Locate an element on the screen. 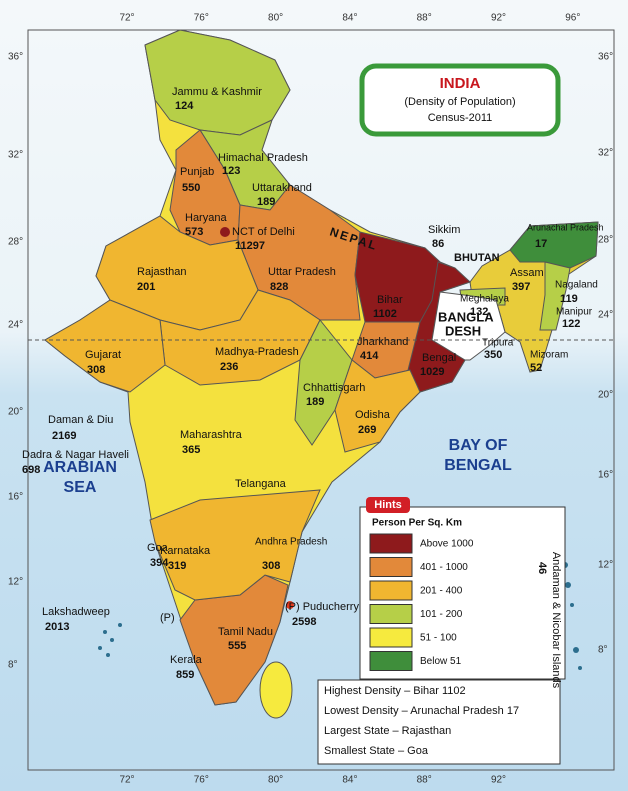 The width and height of the screenshot is (628, 791). state-density: 397 is located at coordinates (521, 287).